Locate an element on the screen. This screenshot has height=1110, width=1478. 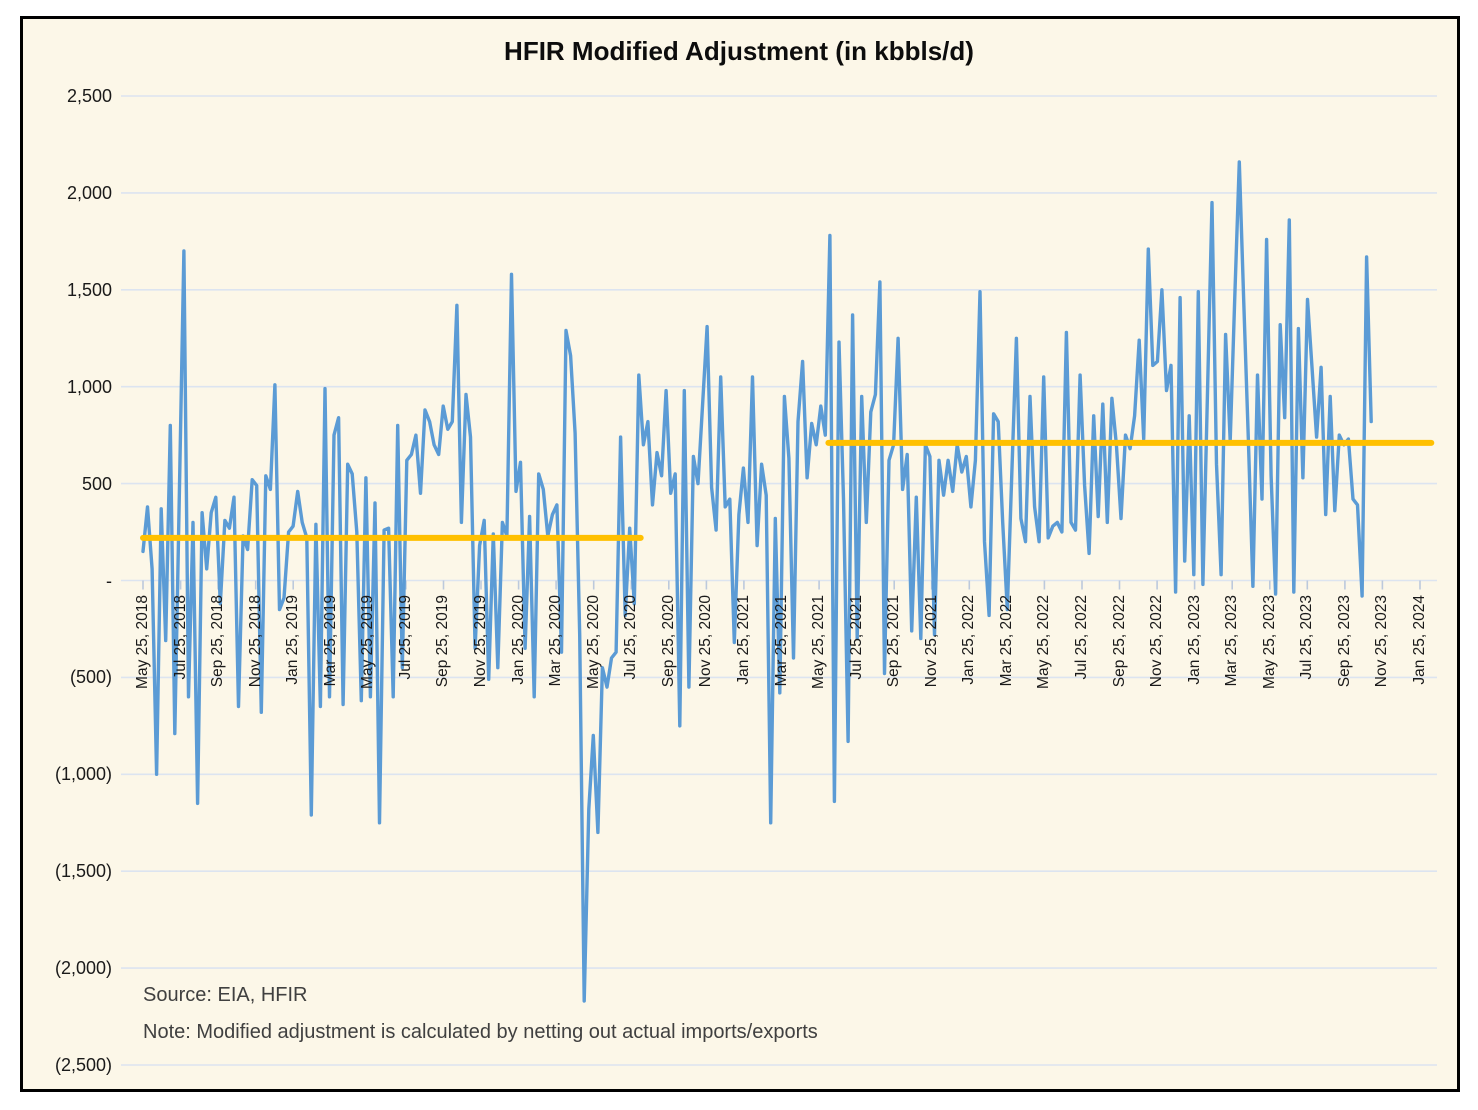
y-axis-label: 1,500 is located at coordinates (89, 290).